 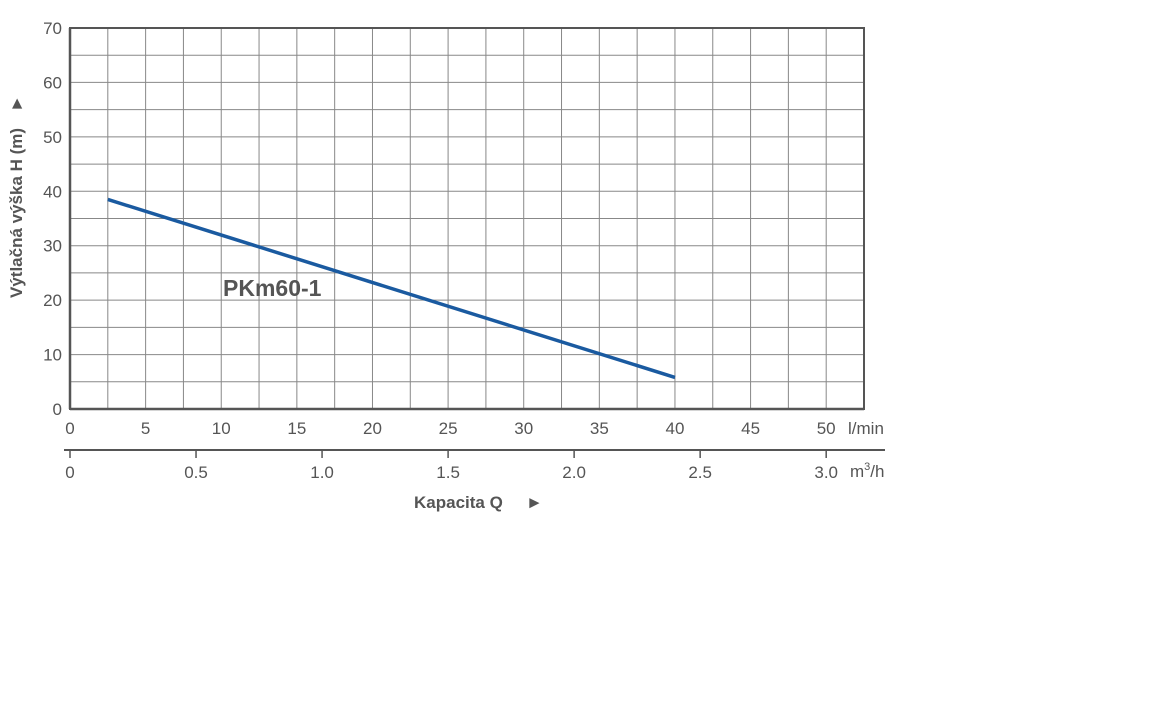 What do you see at coordinates (826, 428) in the screenshot?
I see `x-tick-label: 50` at bounding box center [826, 428].